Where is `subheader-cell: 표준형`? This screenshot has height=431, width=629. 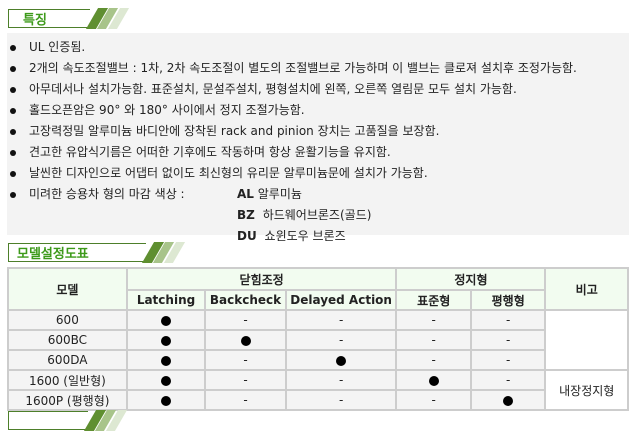
subheader-cell: 표준형 is located at coordinates (433, 300).